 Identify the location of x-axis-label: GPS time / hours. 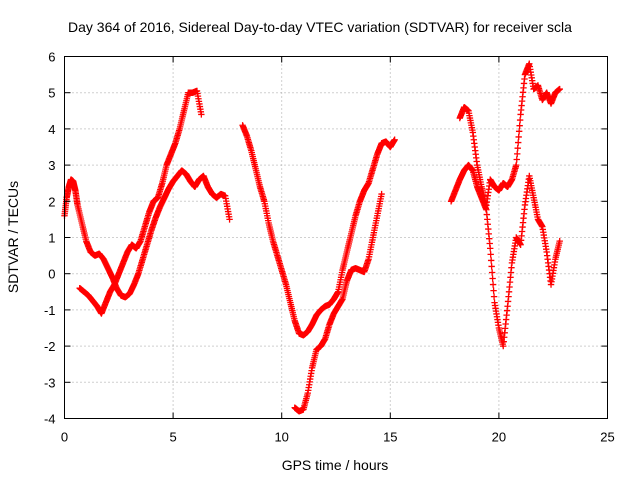
(335, 465).